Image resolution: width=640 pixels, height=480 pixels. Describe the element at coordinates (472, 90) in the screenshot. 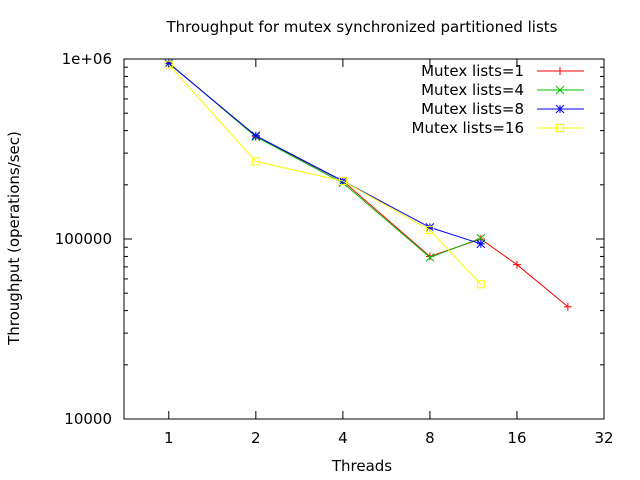

I see `legend-label: Mutex lists=4` at that location.